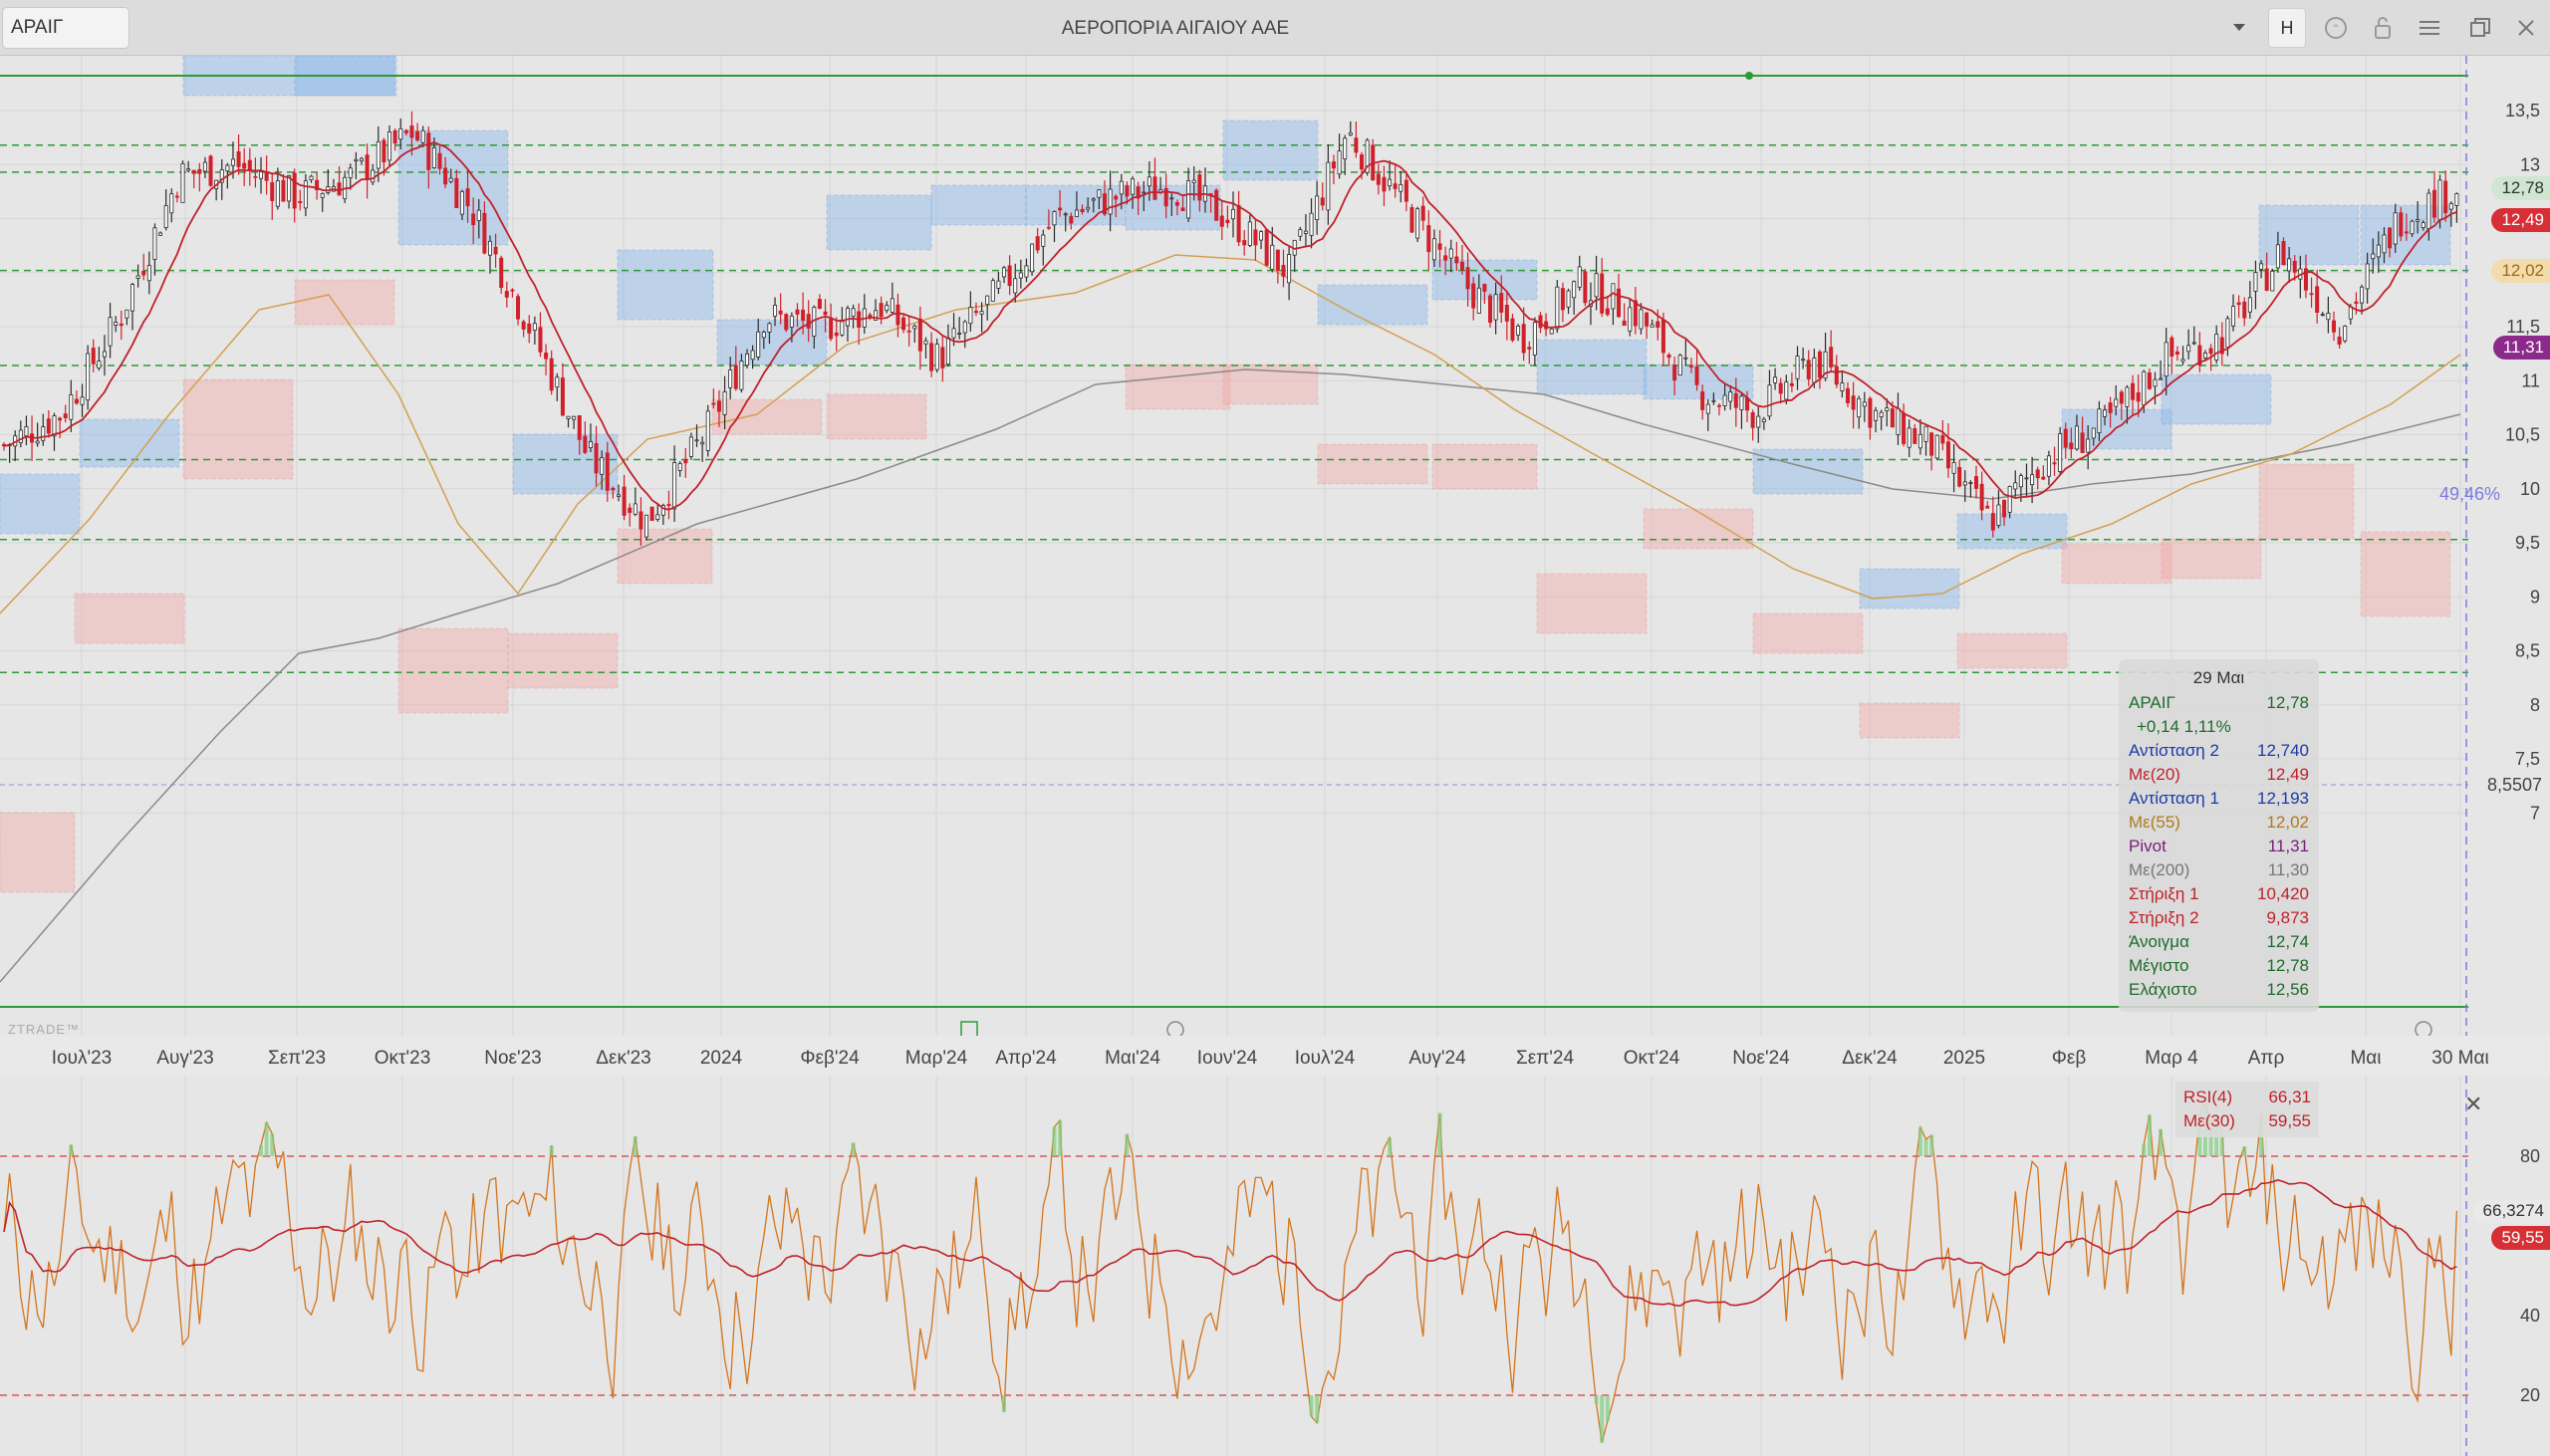 The image size is (2550, 1456). Describe the element at coordinates (2480, 28) in the screenshot. I see `restore-icon` at that location.